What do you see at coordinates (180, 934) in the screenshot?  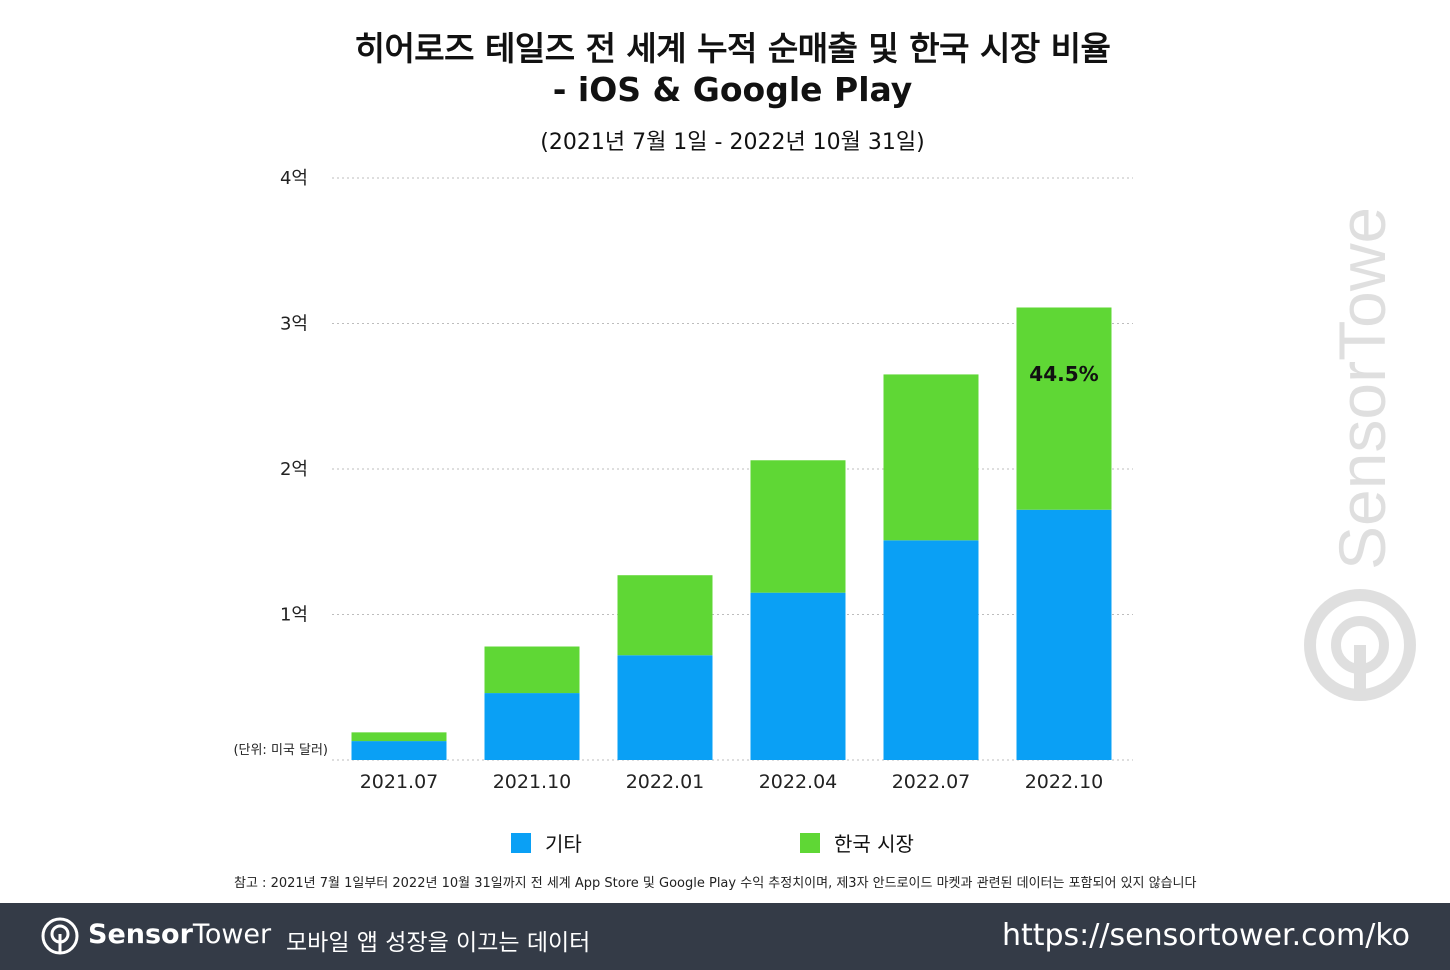 I see `footer-brand: SensorTower` at bounding box center [180, 934].